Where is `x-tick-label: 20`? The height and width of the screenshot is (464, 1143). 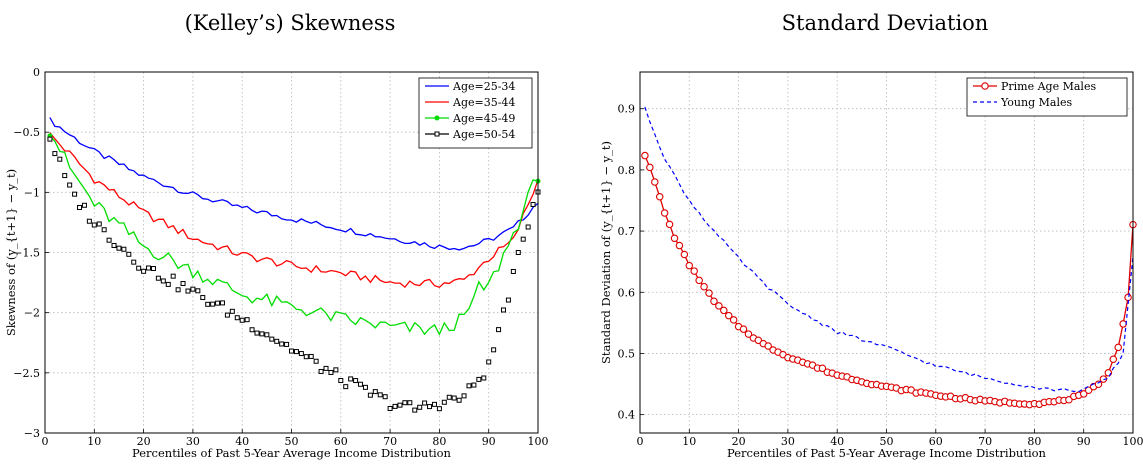
x-tick-label: 20 is located at coordinates (739, 441).